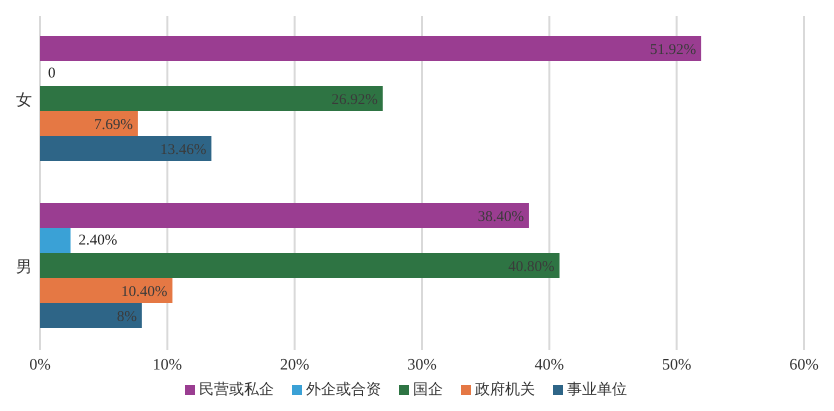 This screenshot has height=411, width=834. Describe the element at coordinates (343, 389) in the screenshot. I see `legend-label: 外企或合资` at that location.